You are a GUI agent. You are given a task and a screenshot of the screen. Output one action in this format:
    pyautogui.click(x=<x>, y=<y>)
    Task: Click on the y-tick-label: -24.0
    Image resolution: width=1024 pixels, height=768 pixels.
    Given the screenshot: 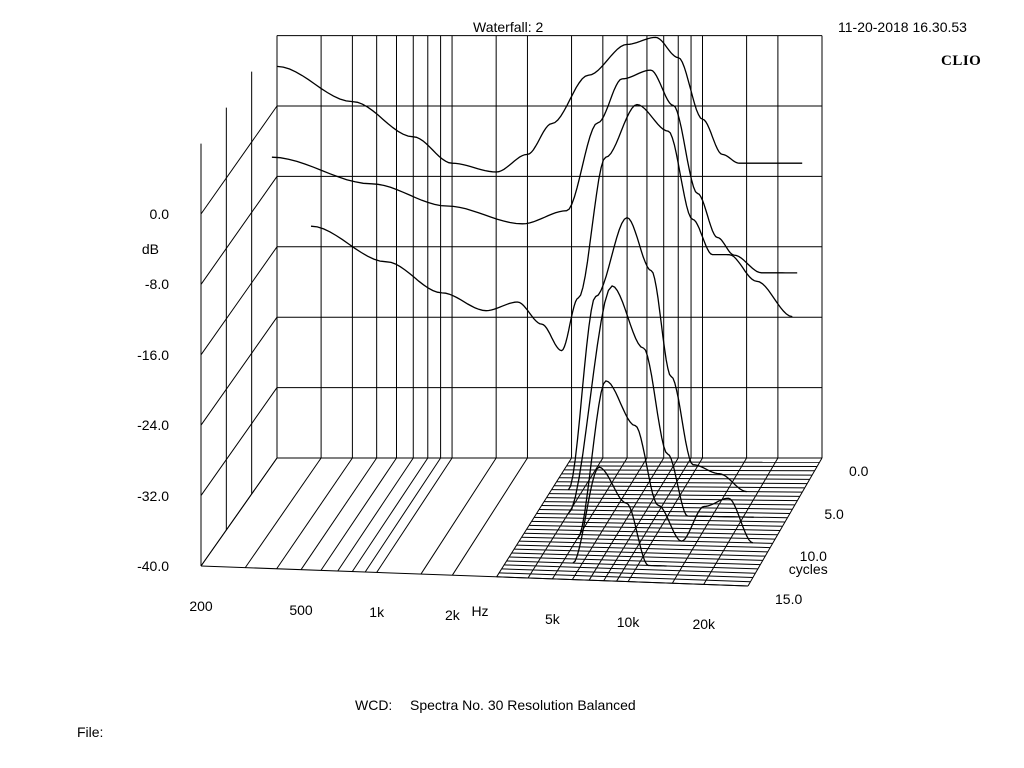 What is the action you would take?
    pyautogui.click(x=153, y=425)
    